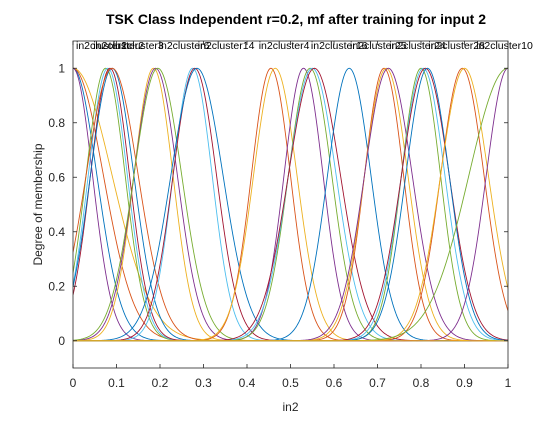 This screenshot has height=425, width=560. Describe the element at coordinates (290, 383) in the screenshot. I see `x-tick-label: 0.5` at that location.